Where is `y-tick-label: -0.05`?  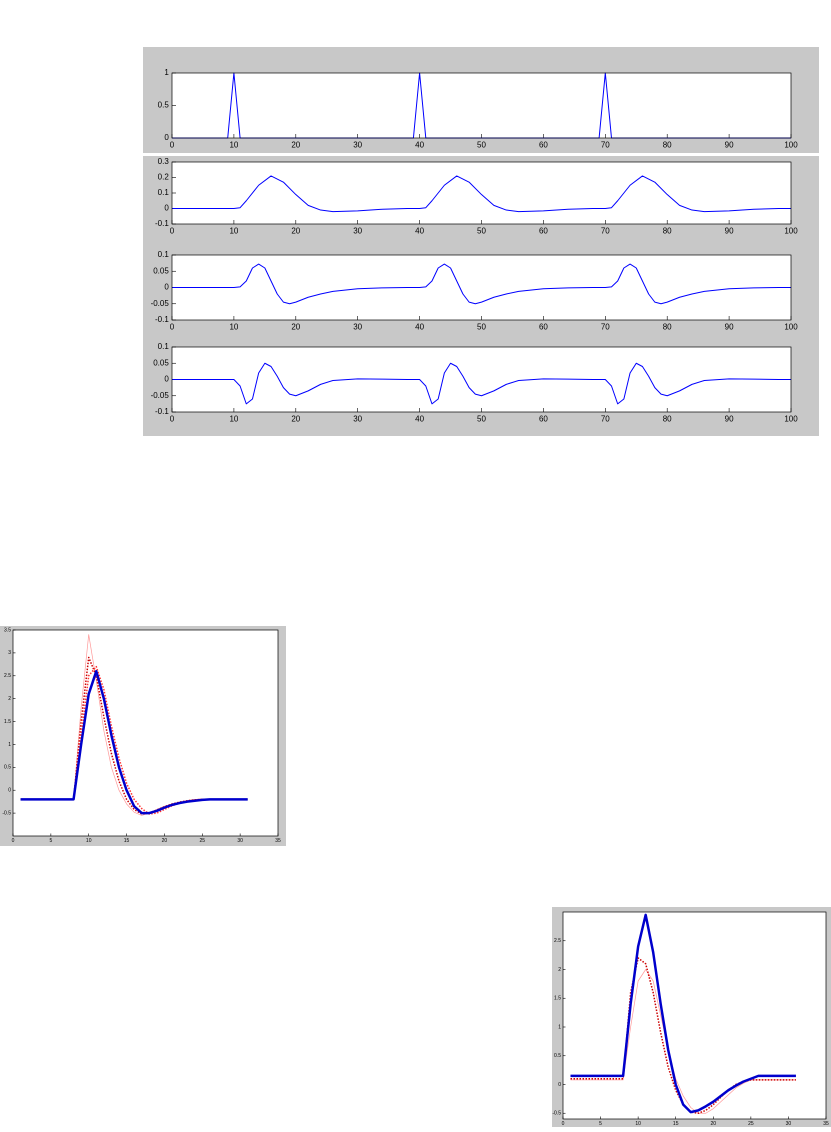
y-tick-label: -0.05 is located at coordinates (160, 303).